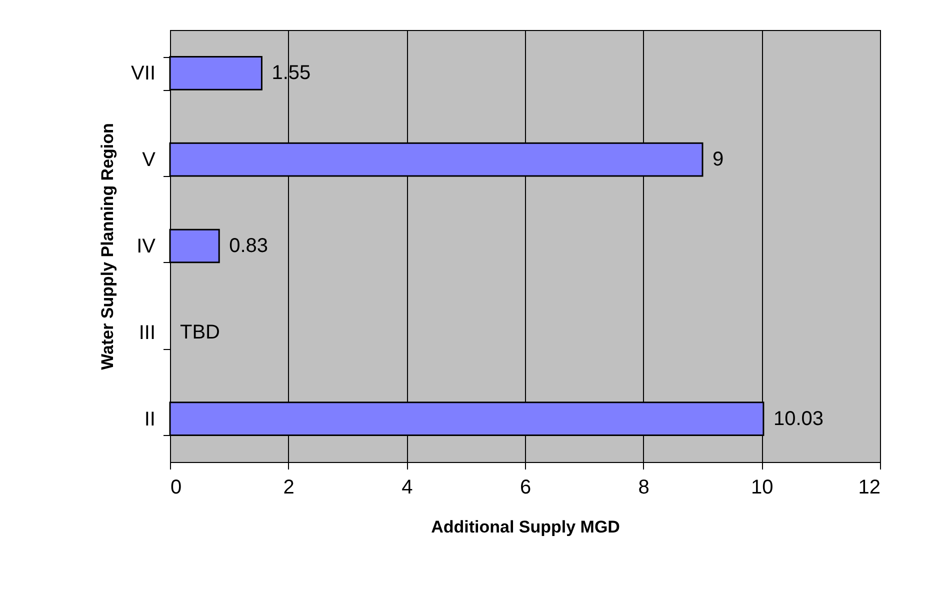 The image size is (951, 590). I want to click on y-tick-label: V, so click(149, 160).